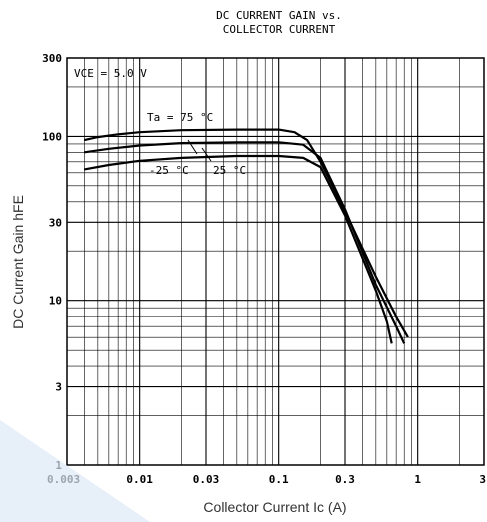 The height and width of the screenshot is (522, 487). I want to click on annotation-leader-minus25, so click(192, 147).